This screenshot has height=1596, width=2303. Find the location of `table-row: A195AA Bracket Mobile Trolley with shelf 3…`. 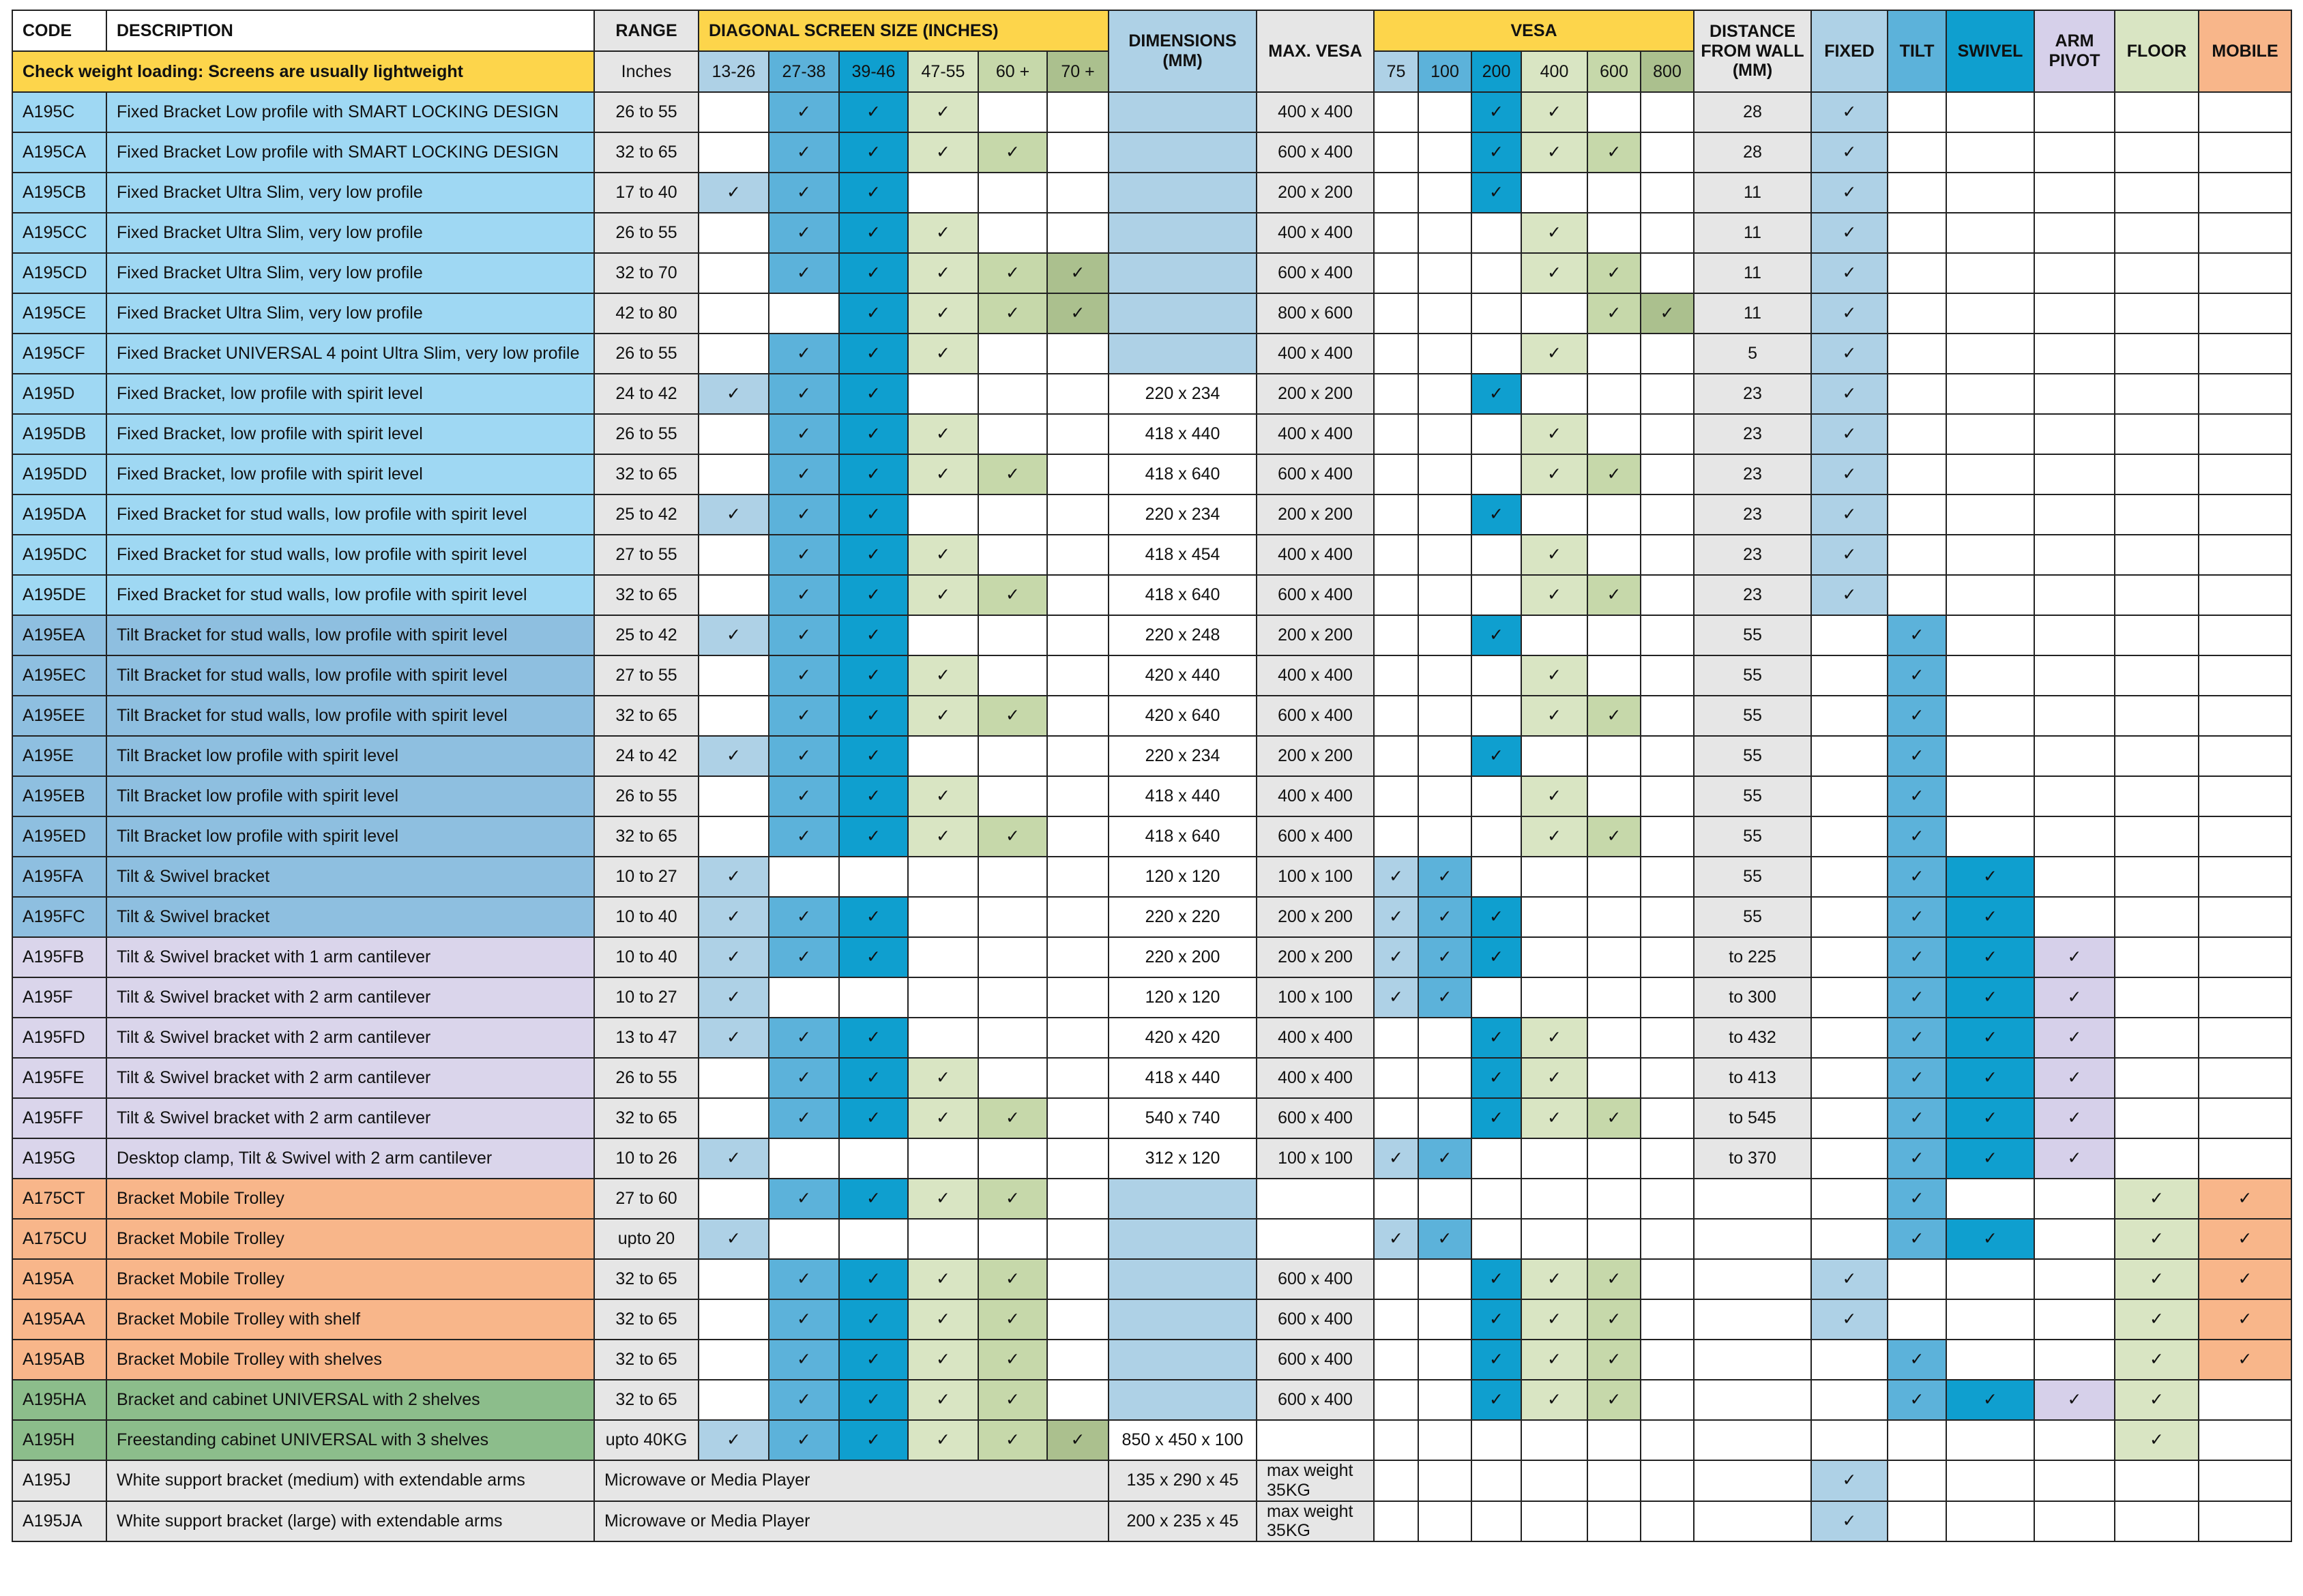

table-row: A195AA Bracket Mobile Trolley with shelf 3… is located at coordinates (1153, 1319).